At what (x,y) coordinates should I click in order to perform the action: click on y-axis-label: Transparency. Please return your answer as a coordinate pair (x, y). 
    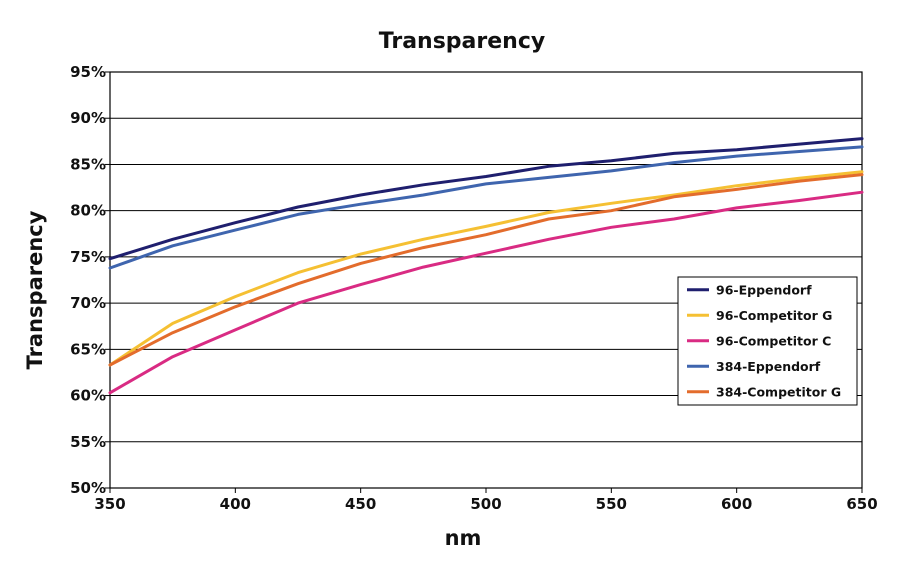
    Looking at the image, I should click on (35, 289).